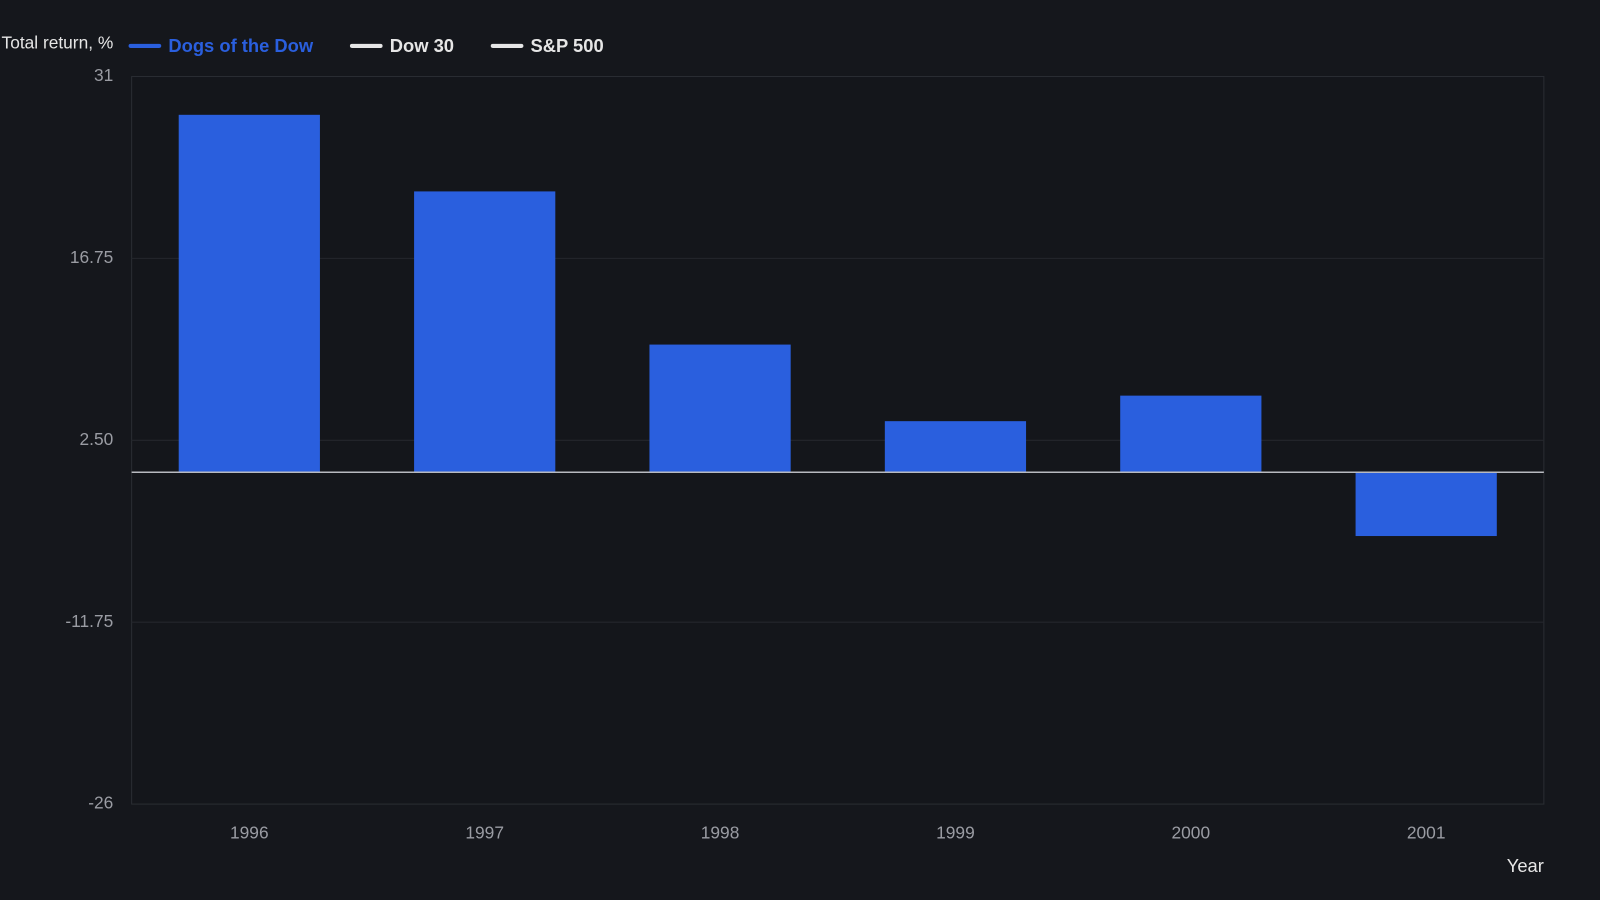 This screenshot has width=1600, height=900. I want to click on legend-label: S&P 500, so click(567, 45).